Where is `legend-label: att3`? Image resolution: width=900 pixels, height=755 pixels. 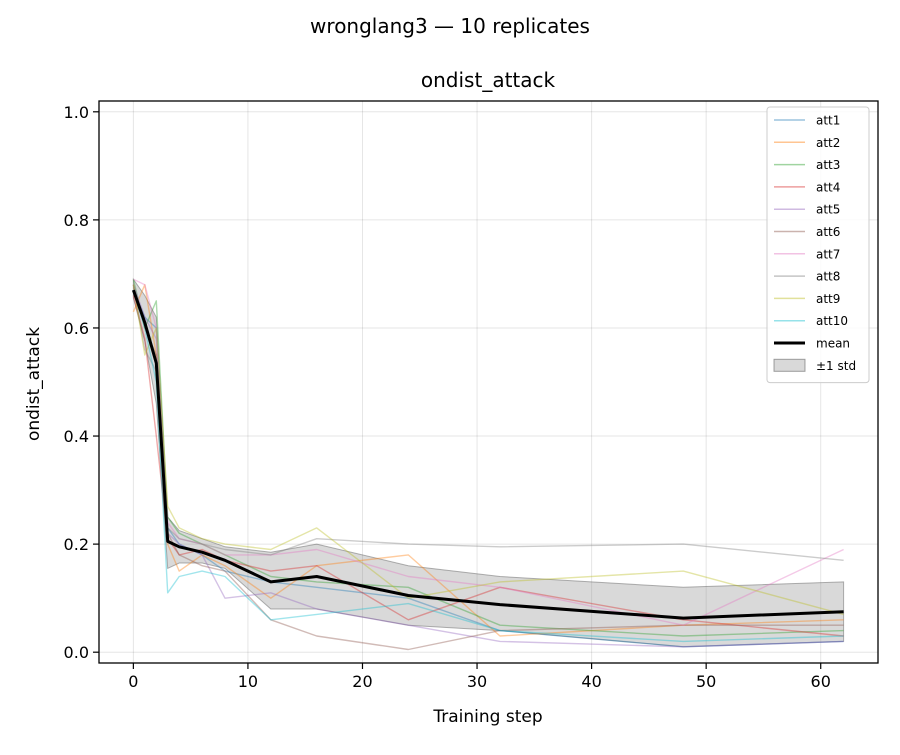
legend-label: att3 is located at coordinates (828, 165).